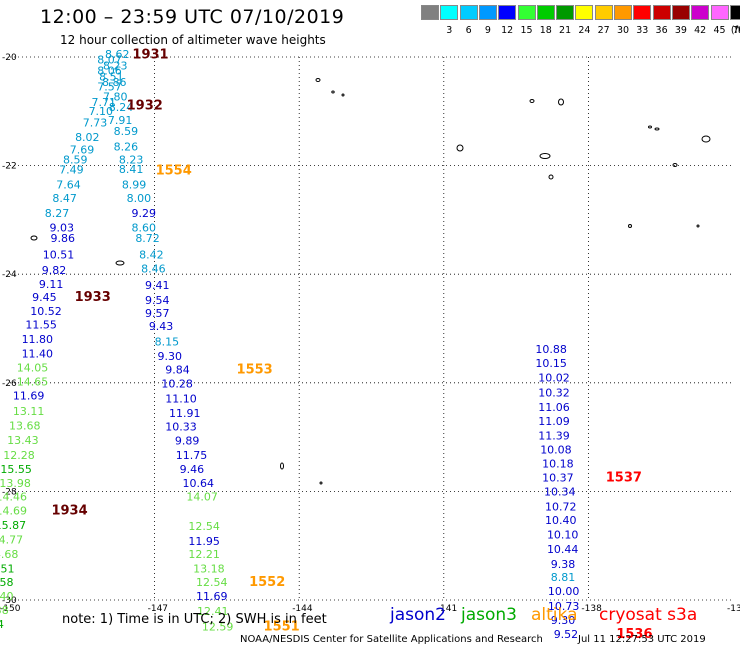 Image resolution: width=740 pixels, height=650 pixels. What do you see at coordinates (59, 254) in the screenshot?
I see `wave-height-label: 10.51` at bounding box center [59, 254].